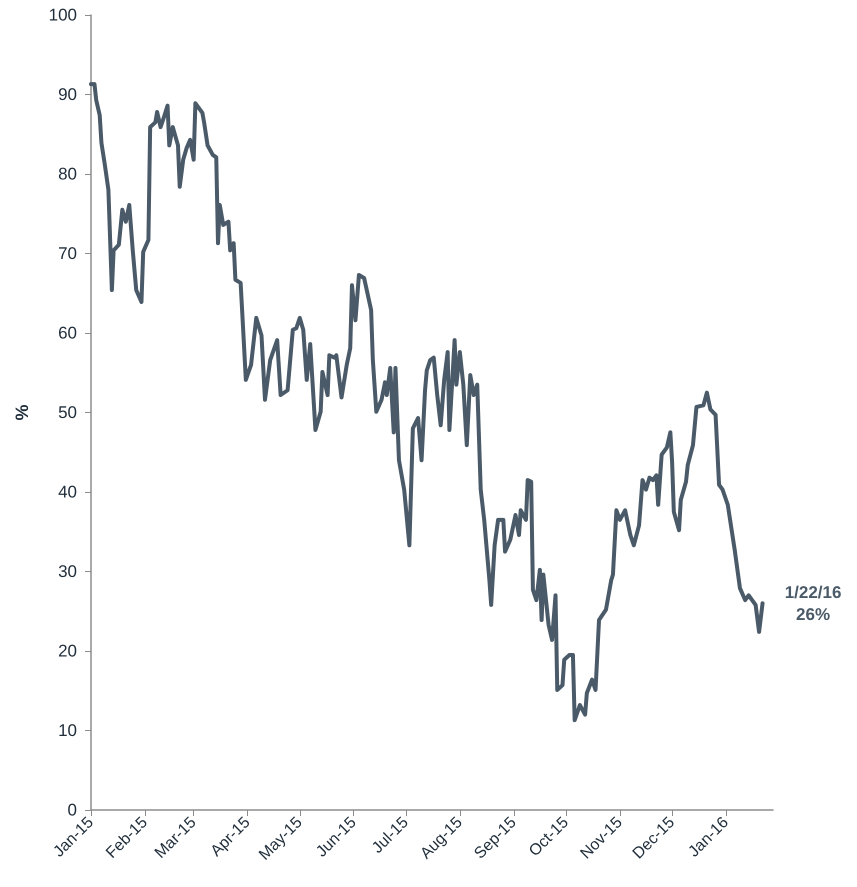  Describe the element at coordinates (67, 571) in the screenshot. I see `y-tick-label: 30` at that location.